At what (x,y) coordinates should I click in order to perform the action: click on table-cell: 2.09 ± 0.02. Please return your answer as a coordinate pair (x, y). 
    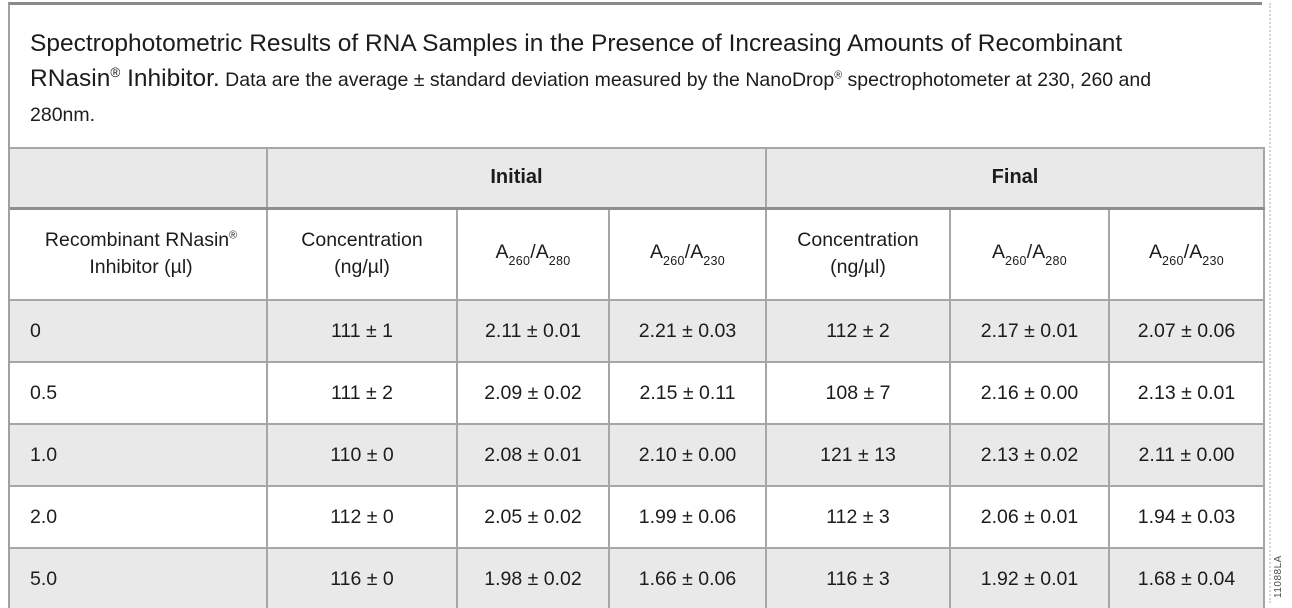
    Looking at the image, I should click on (533, 393).